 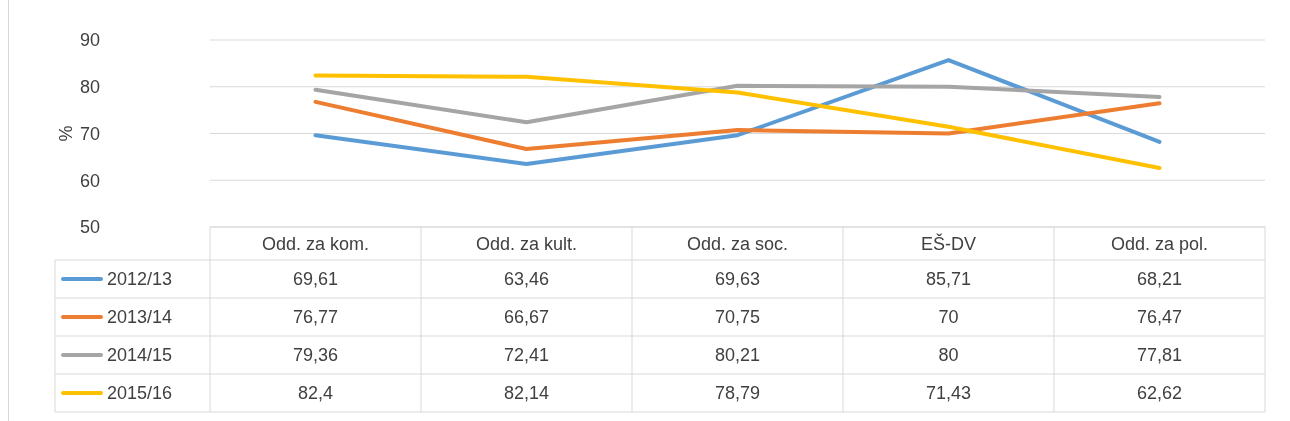 What do you see at coordinates (526, 279) in the screenshot?
I see `data-label: 63,46` at bounding box center [526, 279].